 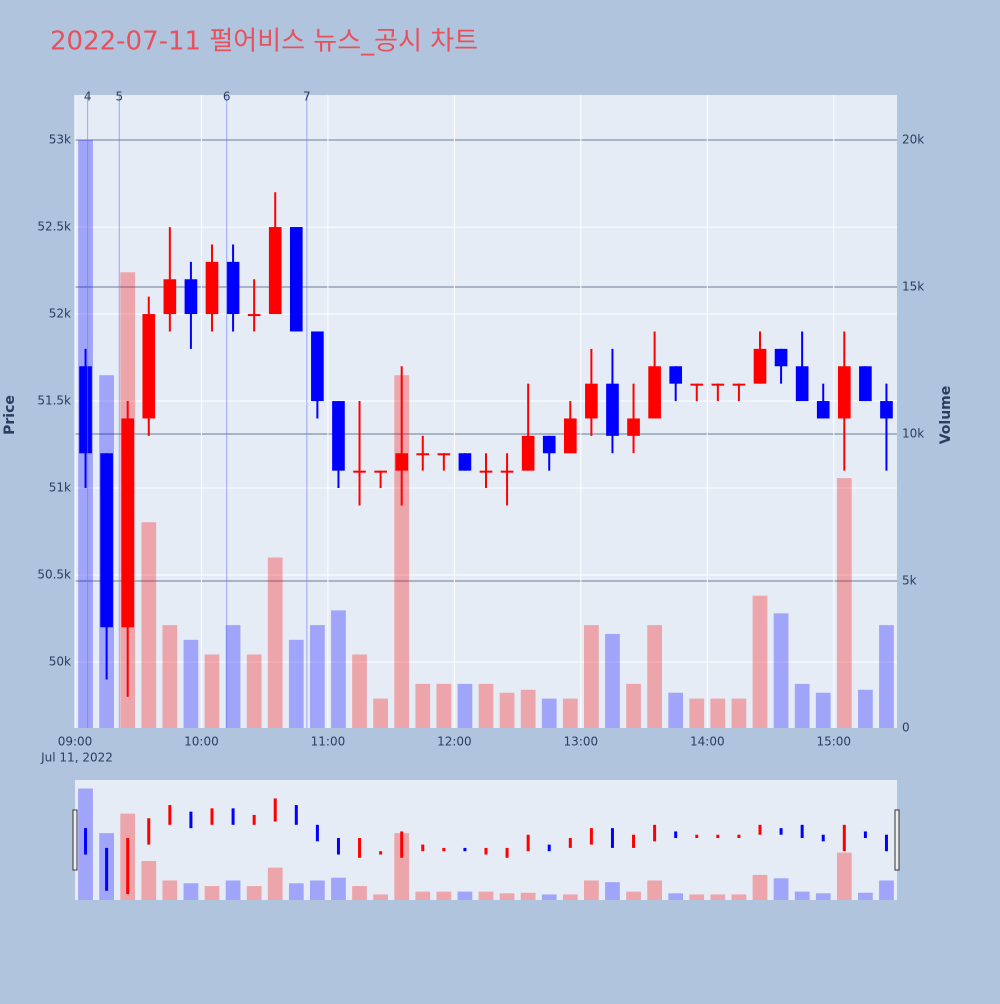 I want to click on x-tick-label: 14:00, so click(x=707, y=742).